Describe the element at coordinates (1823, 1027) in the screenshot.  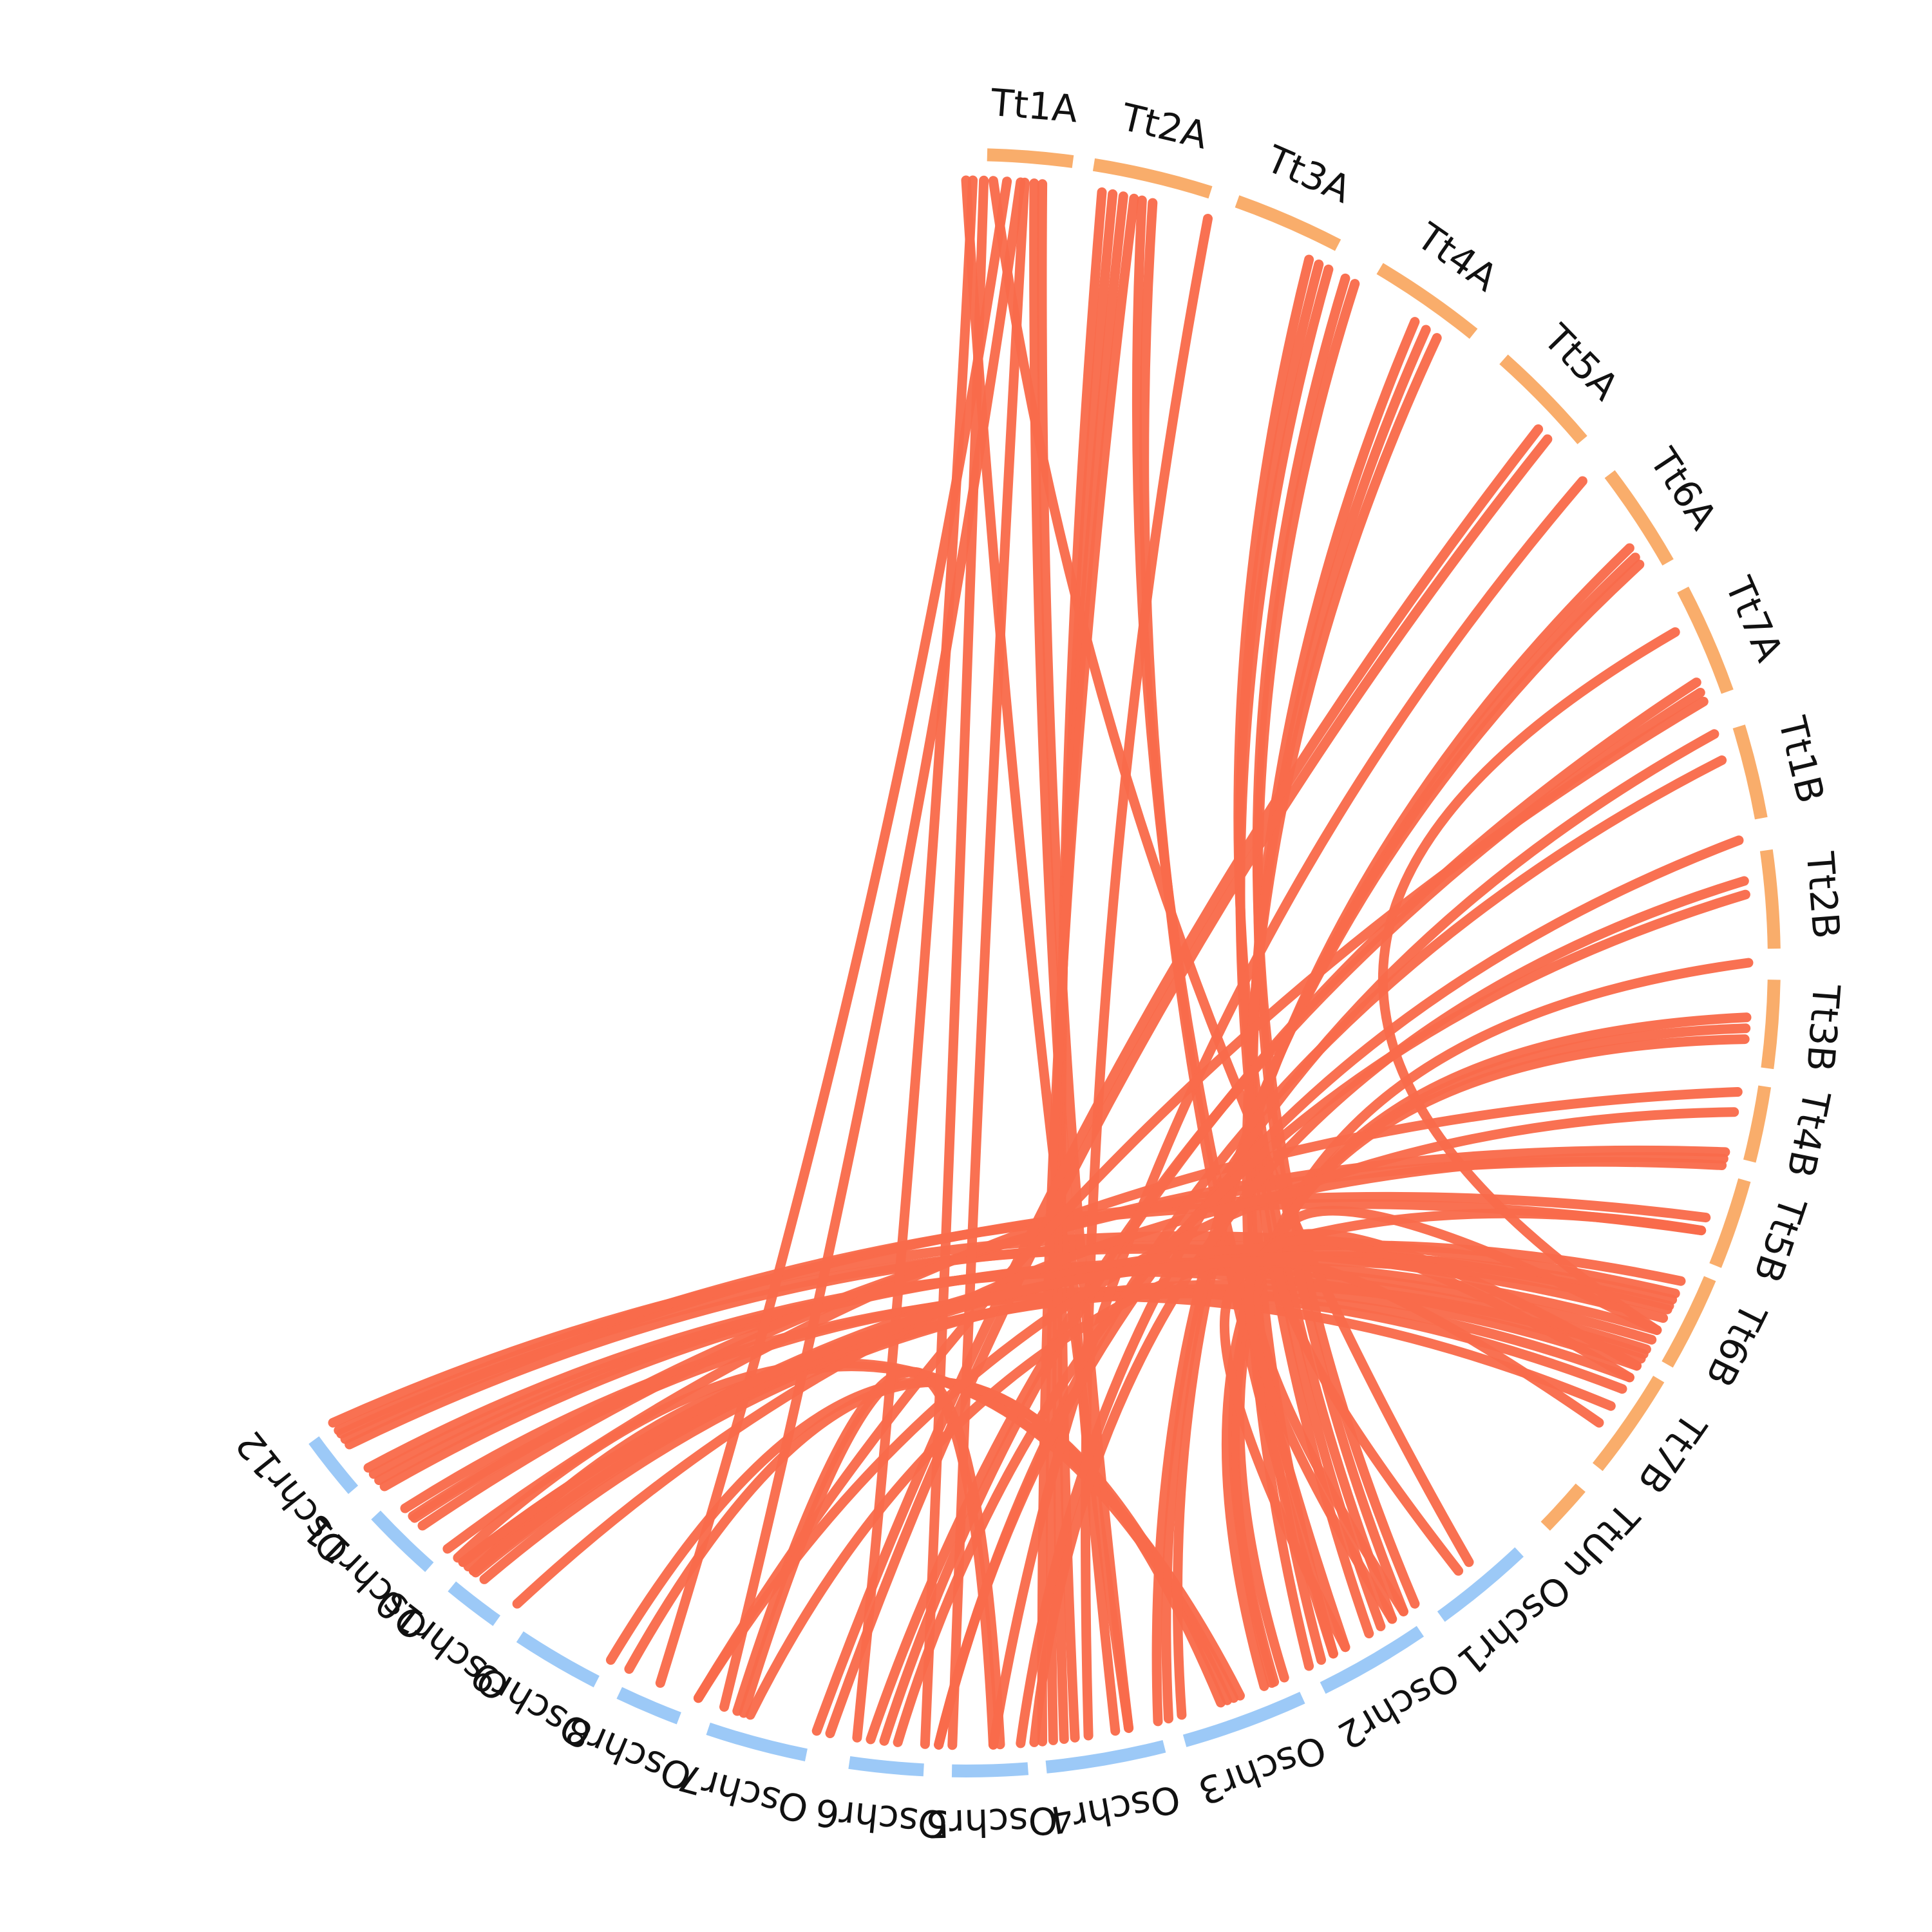
I see `chromosome-label-tt3b: Tt3B` at that location.